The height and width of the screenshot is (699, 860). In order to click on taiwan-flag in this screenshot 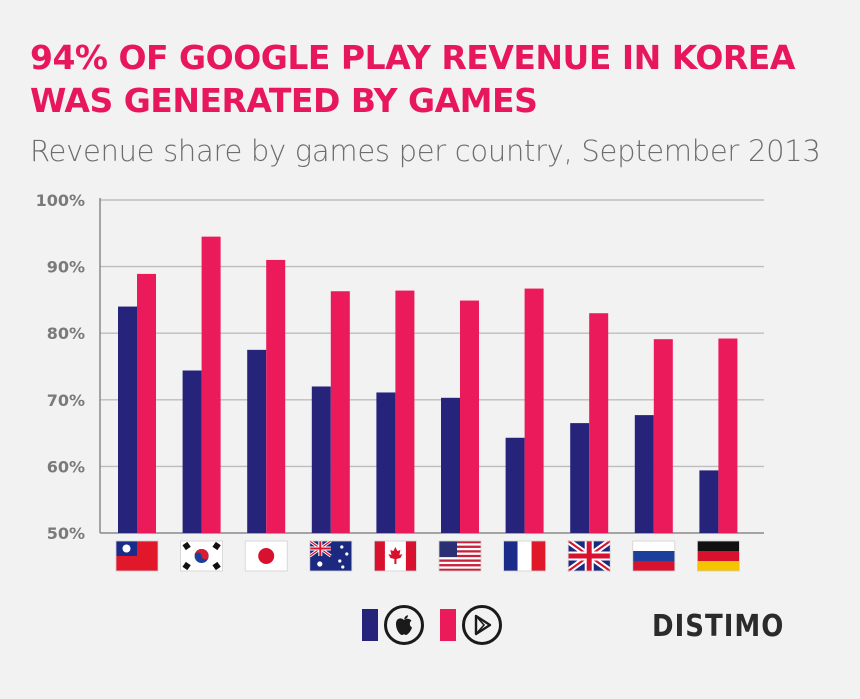, I will do `click(137, 556)`.